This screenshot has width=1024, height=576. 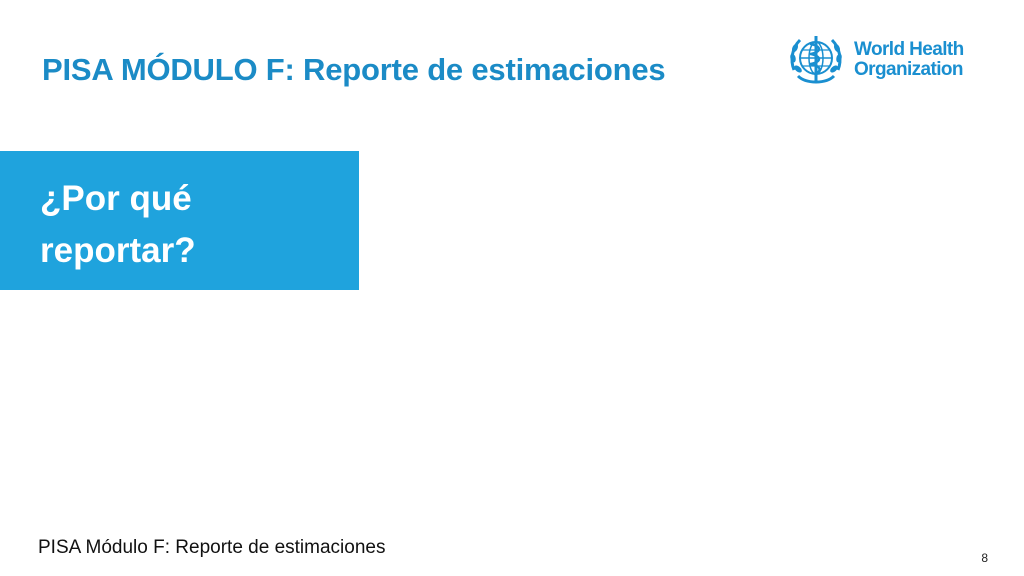 I want to click on section-banner: ¿Por qué reportar?, so click(x=179, y=220).